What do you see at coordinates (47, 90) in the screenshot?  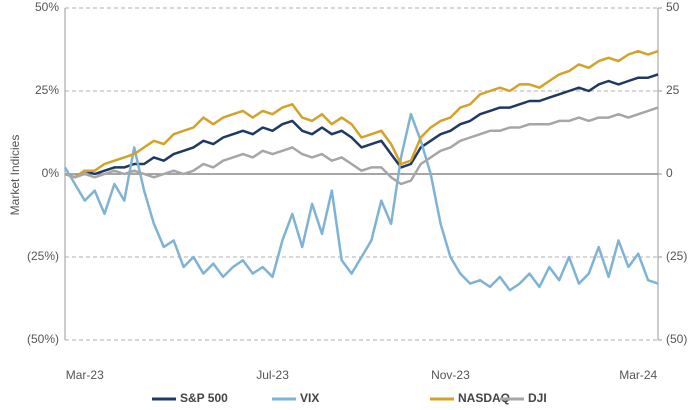 I see `y-tick-label: 25%` at bounding box center [47, 90].